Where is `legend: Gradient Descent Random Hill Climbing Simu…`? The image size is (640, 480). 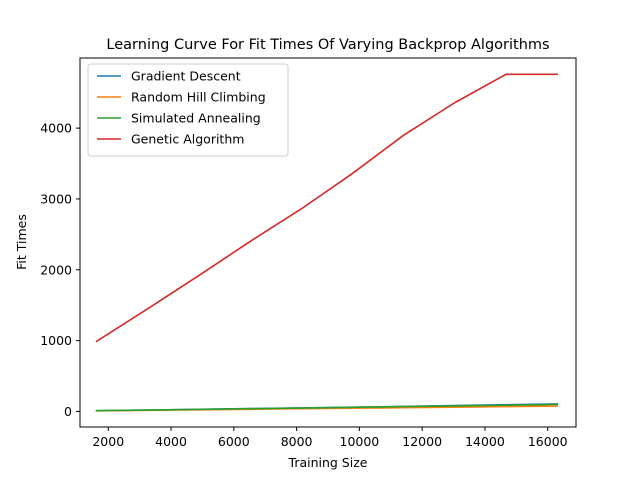
legend: Gradient Descent Random Hill Climbing Simu… is located at coordinates (188, 110).